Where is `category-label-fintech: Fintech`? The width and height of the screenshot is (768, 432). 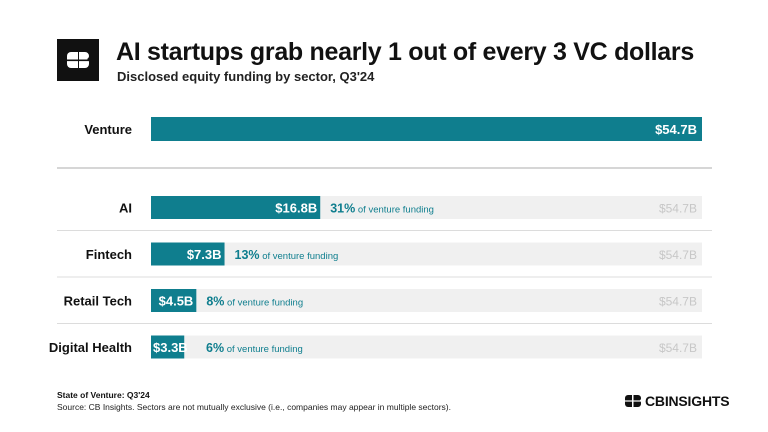 category-label-fintech: Fintech is located at coordinates (109, 254).